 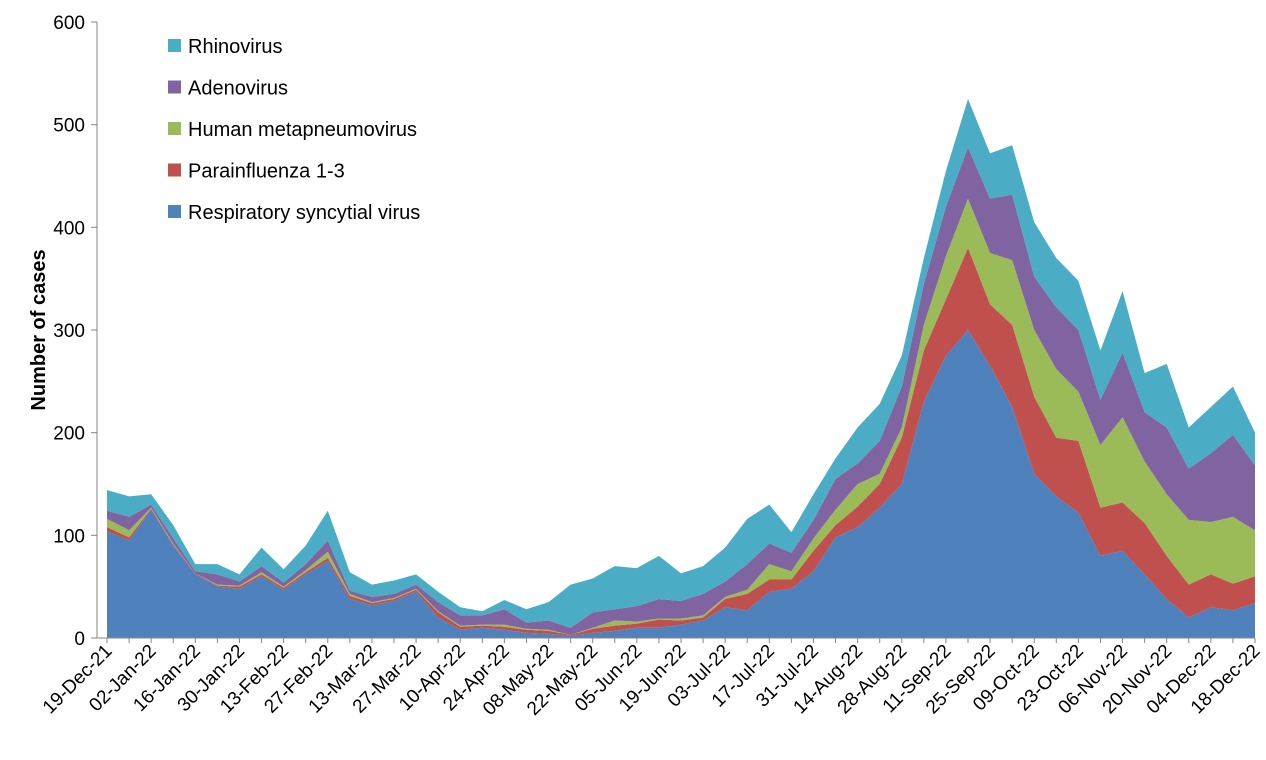 What do you see at coordinates (69, 331) in the screenshot?
I see `y-tick-label: 300` at bounding box center [69, 331].